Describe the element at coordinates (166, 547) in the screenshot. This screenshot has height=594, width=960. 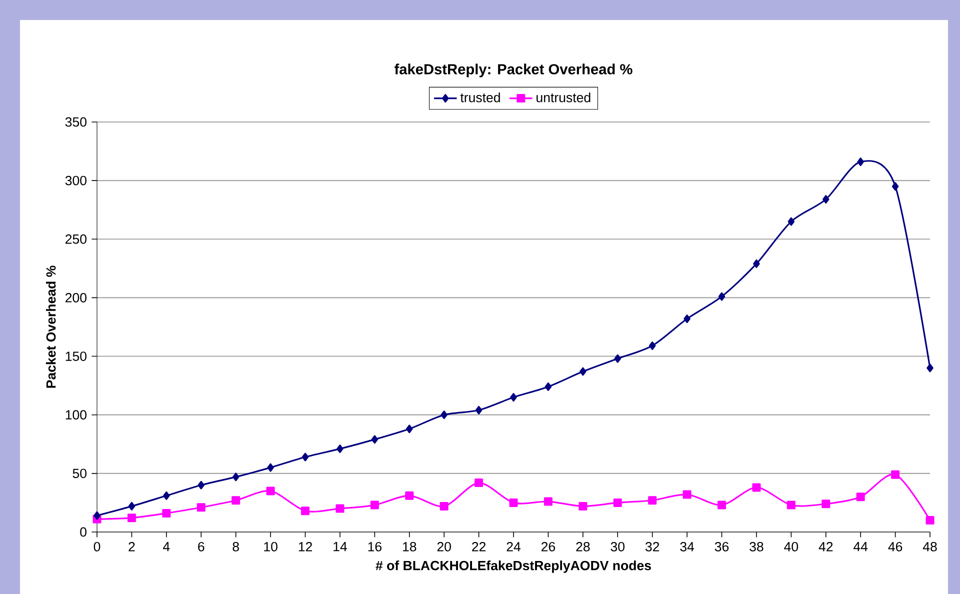
I see `x-tick-label: 4` at that location.